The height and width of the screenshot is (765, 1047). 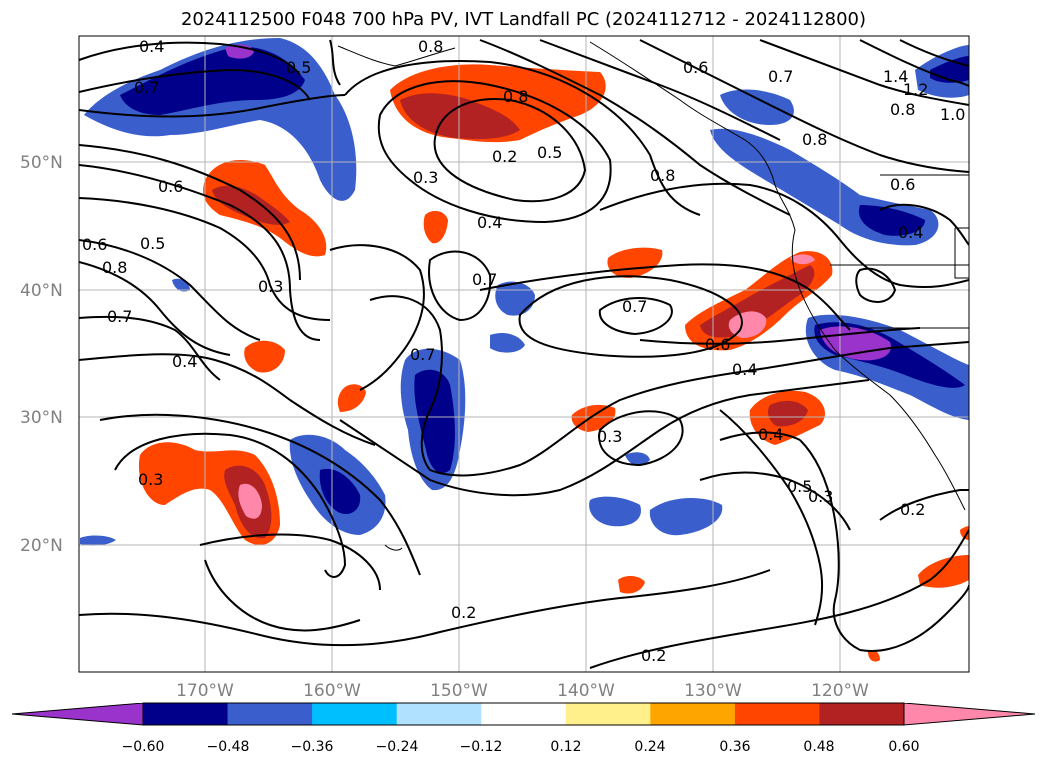 What do you see at coordinates (41, 291) in the screenshot?
I see `lat-label: 40°N` at bounding box center [41, 291].